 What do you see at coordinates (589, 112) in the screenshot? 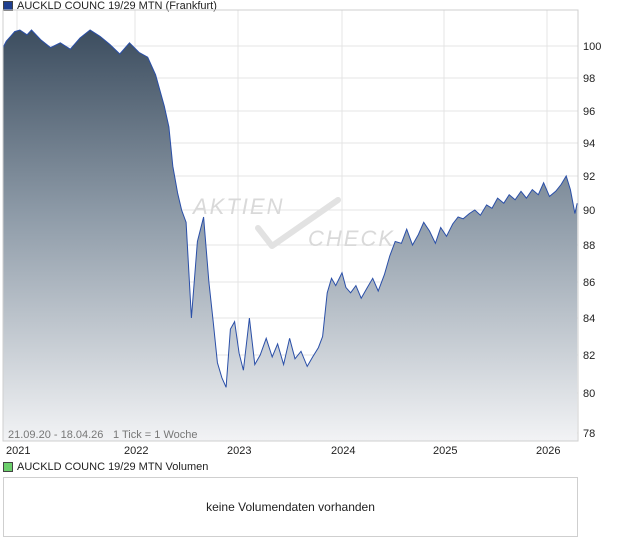
I see `y-tick-label: 96` at bounding box center [589, 112].